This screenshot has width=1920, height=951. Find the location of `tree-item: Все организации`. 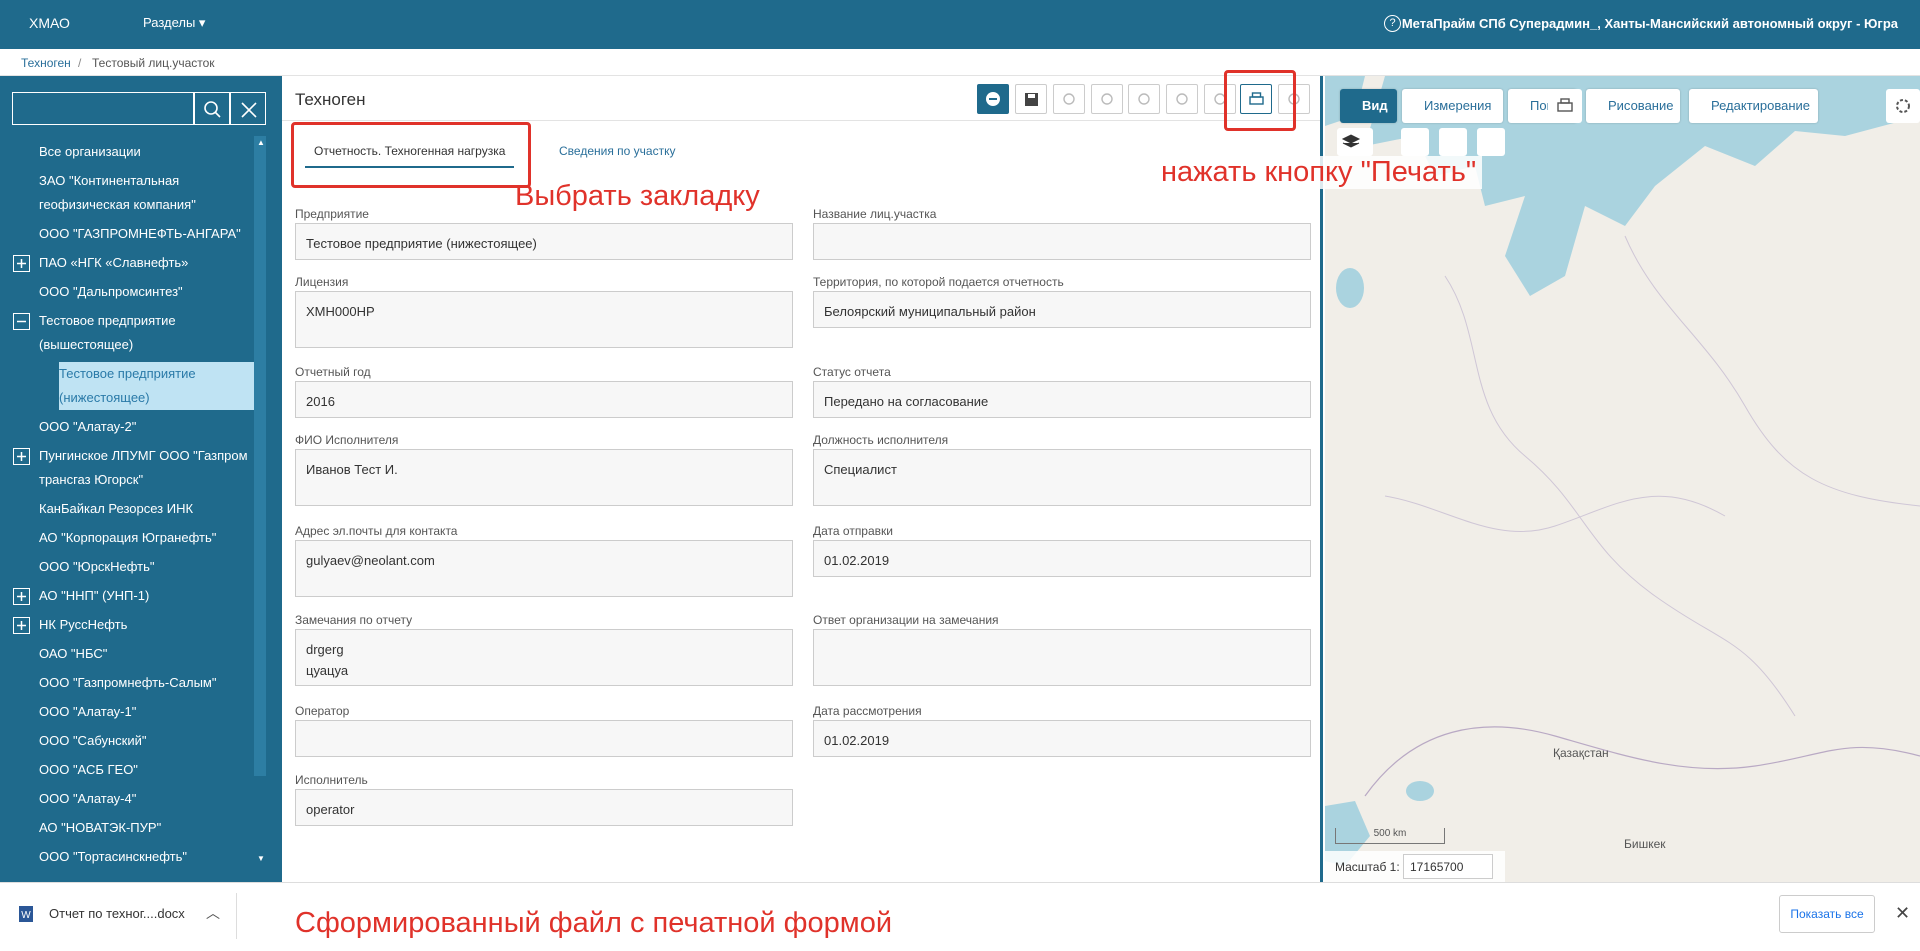

tree-item: Все организации is located at coordinates (90, 151).